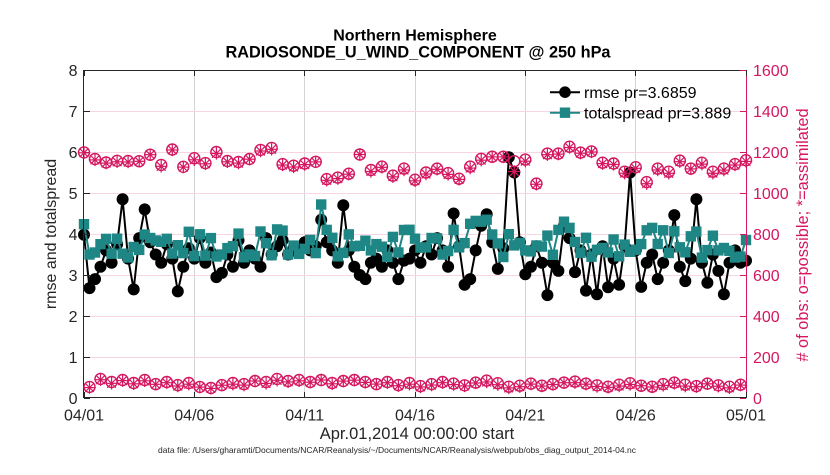 The width and height of the screenshot is (830, 475). I want to click on svg-text: 1200, so click(771, 153).